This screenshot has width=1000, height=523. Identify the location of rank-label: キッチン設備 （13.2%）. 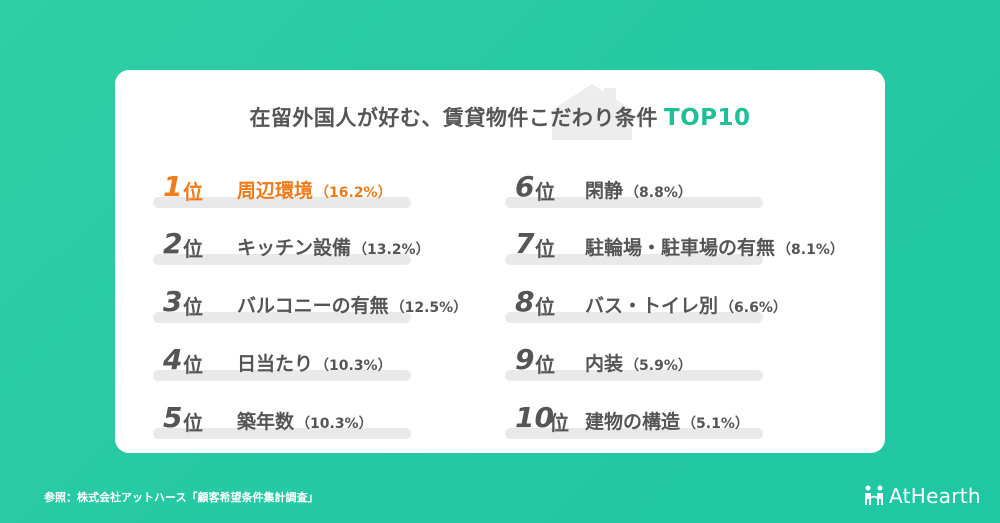
(333, 248).